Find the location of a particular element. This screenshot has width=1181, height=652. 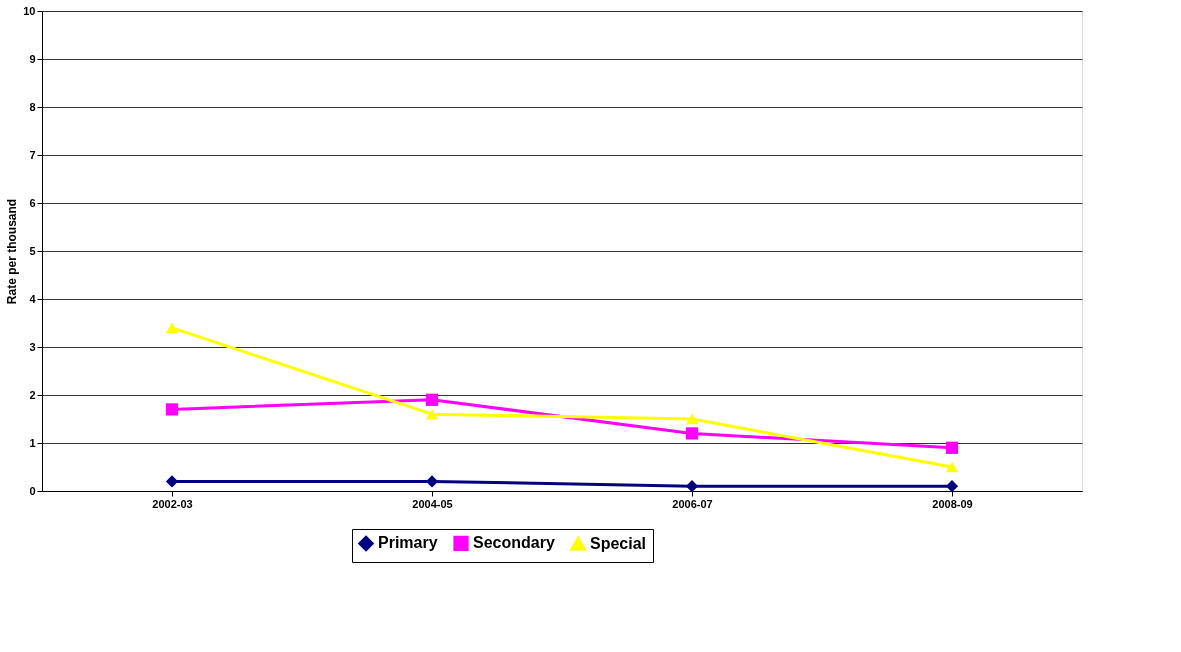

legend-label: Special is located at coordinates (618, 543).